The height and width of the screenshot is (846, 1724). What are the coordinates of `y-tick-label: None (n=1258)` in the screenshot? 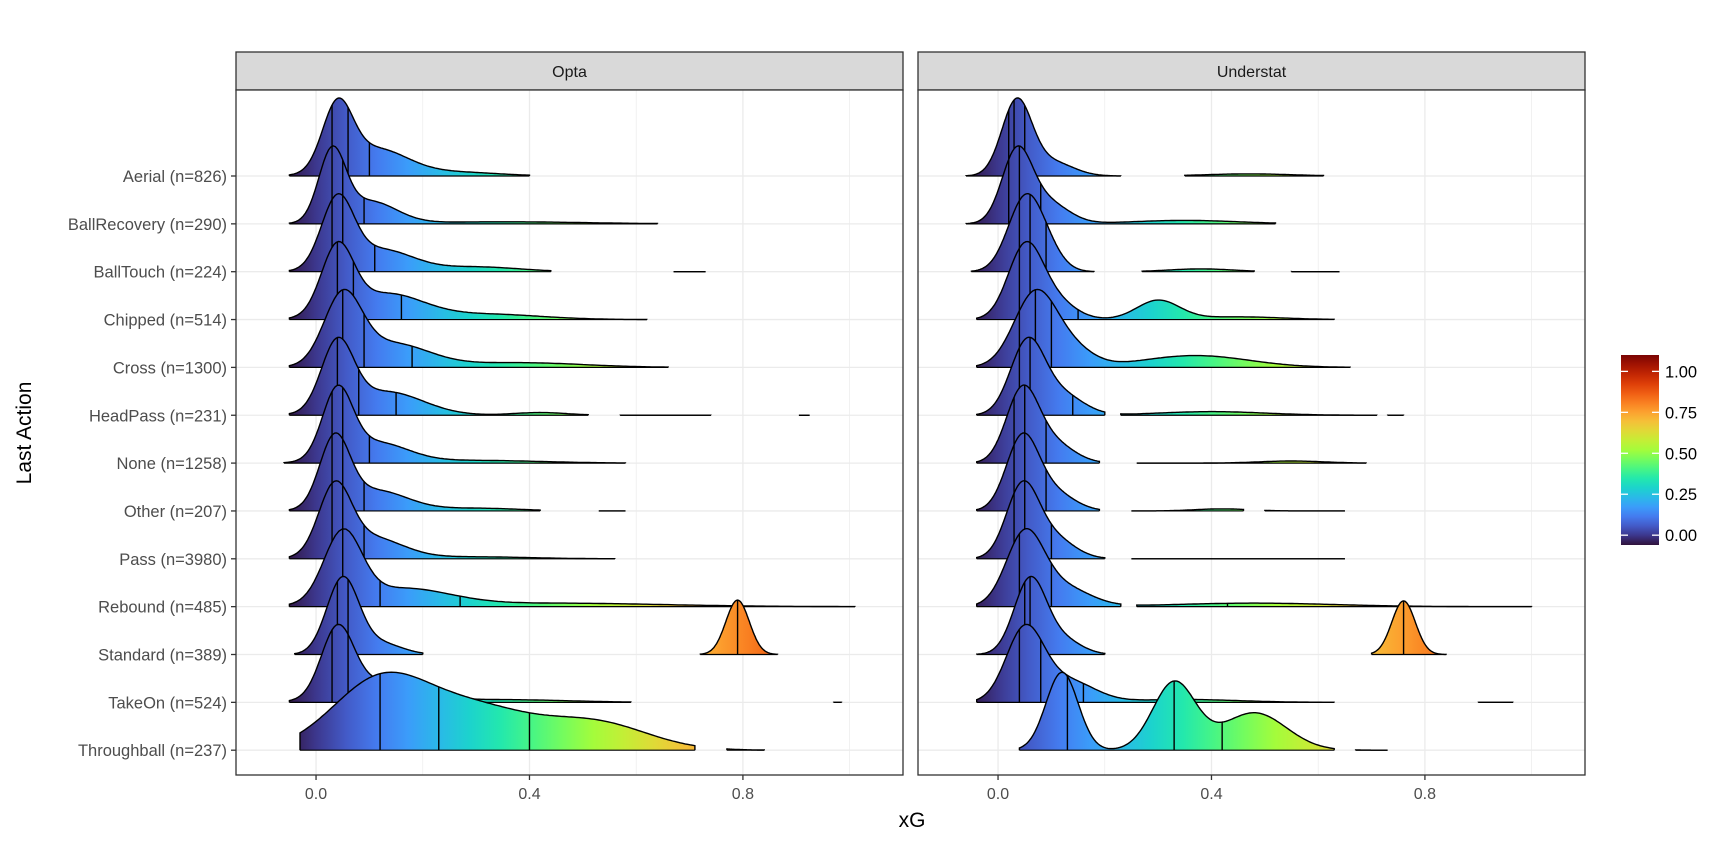 It's located at (171, 464).